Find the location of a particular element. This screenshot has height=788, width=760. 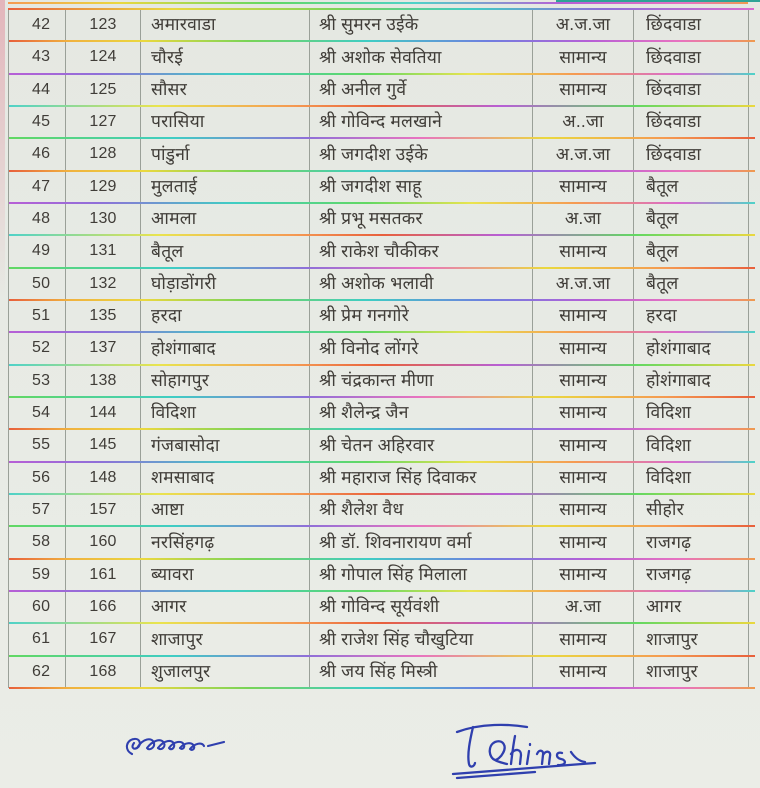

table-row: 47 129 मुलताई श्री जगदीश साहू सामान्य बैतूल is located at coordinates (382, 187).